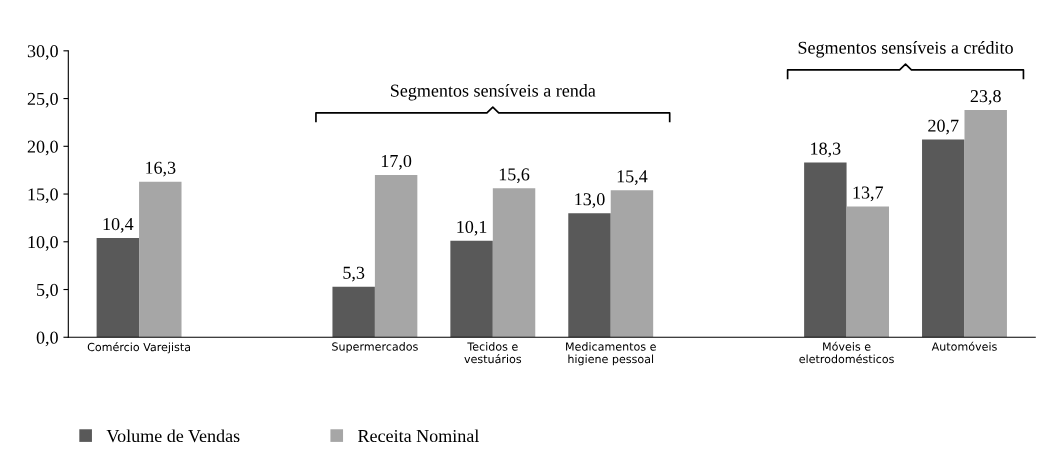  I want to click on y-tick-label: 5,0, so click(47, 291).